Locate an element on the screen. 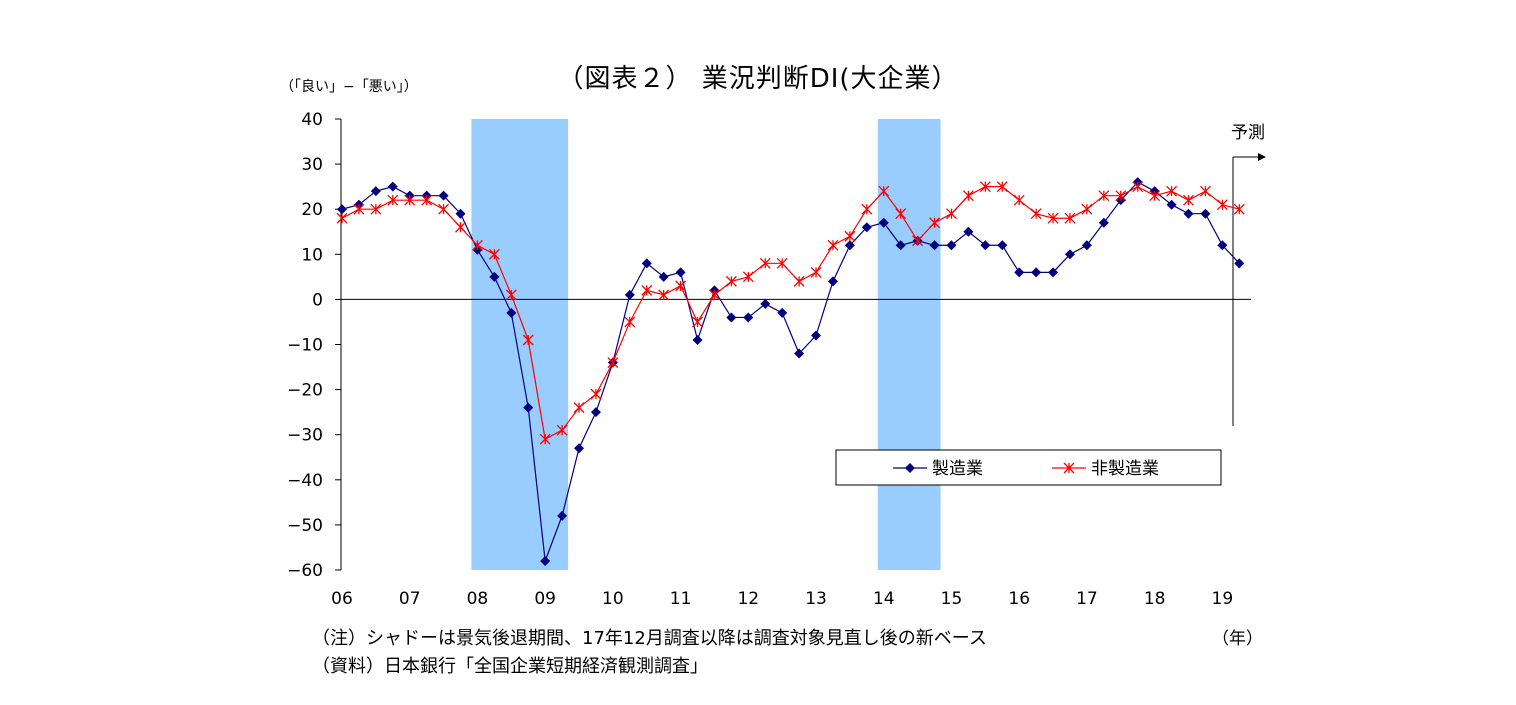  x-tick-label: 07 is located at coordinates (410, 599).